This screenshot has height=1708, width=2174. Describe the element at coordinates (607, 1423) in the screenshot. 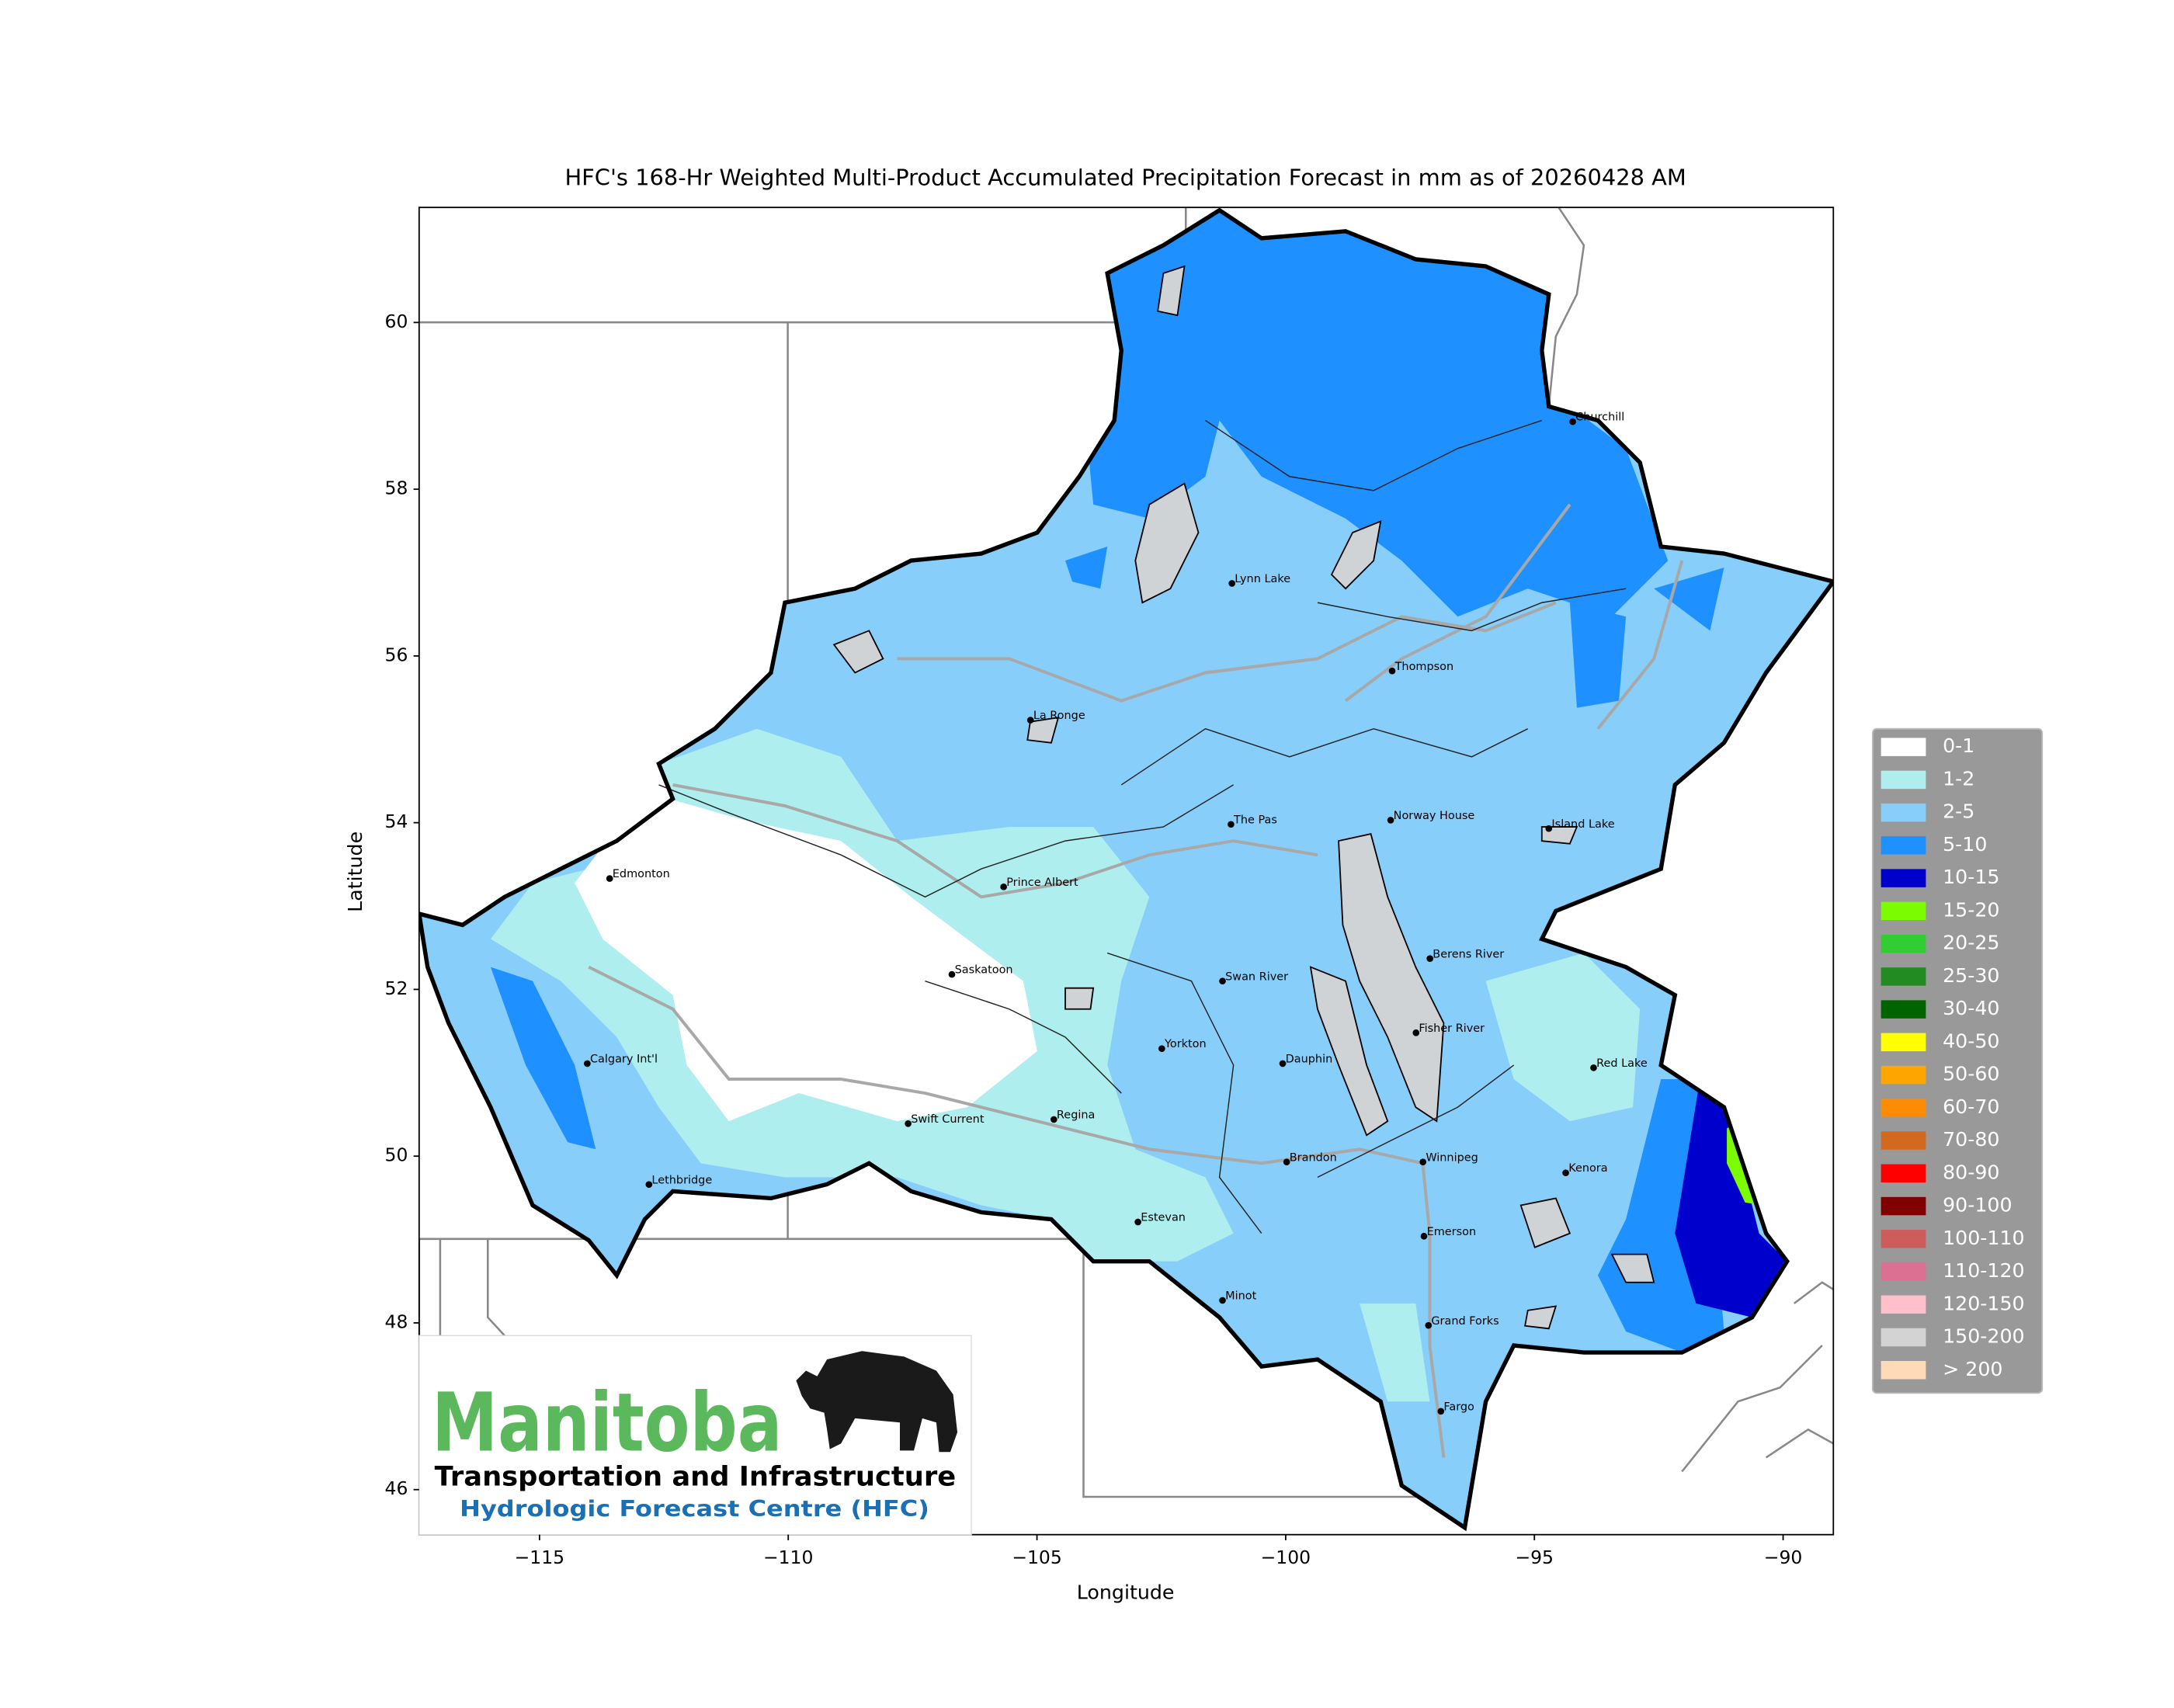

I see `logo-name: Manitoba` at that location.